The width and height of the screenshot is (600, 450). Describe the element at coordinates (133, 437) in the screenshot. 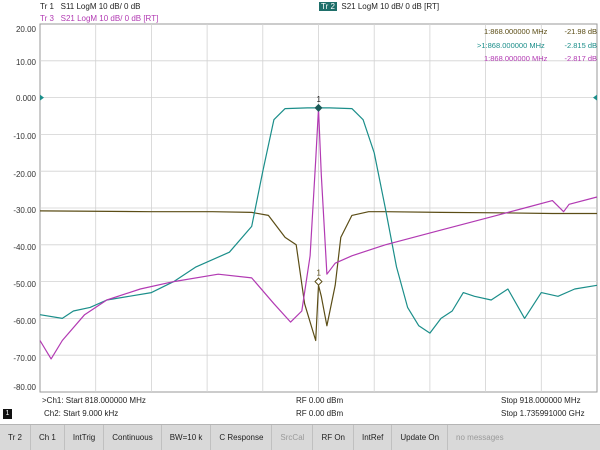

I see `status-trigger-mode: Continuous` at that location.